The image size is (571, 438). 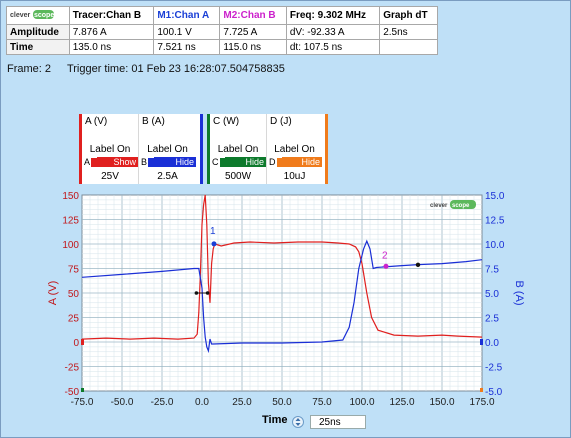 What do you see at coordinates (333, 47) in the screenshot?
I see `cell-time-dt: dt: 107.5 ns` at bounding box center [333, 47].